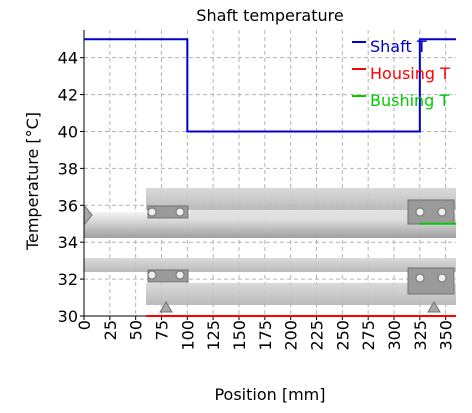  Describe the element at coordinates (342, 335) in the screenshot. I see `x-tick-label: 250` at that location.